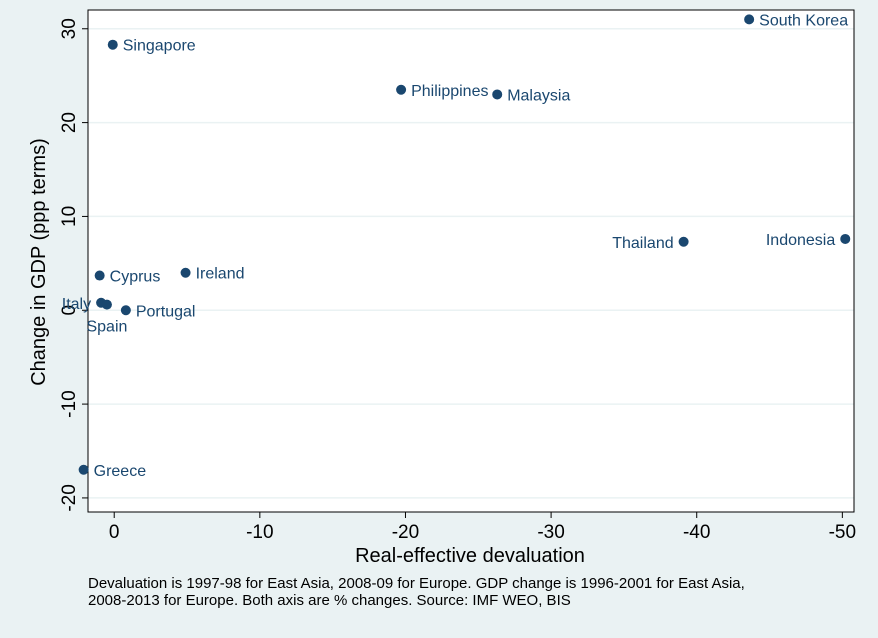 Image resolution: width=878 pixels, height=638 pixels. What do you see at coordinates (696, 532) in the screenshot?
I see `x-tick-label: -40` at bounding box center [696, 532].